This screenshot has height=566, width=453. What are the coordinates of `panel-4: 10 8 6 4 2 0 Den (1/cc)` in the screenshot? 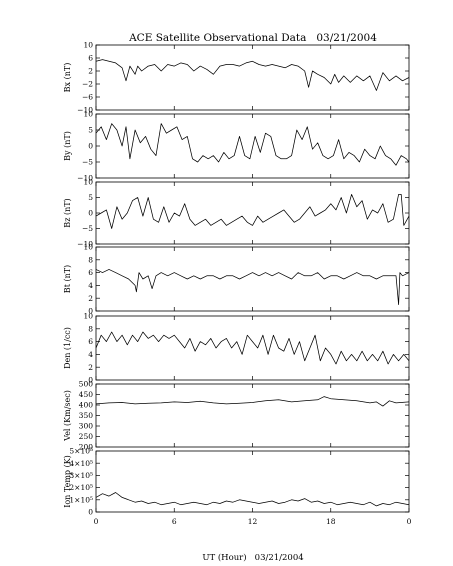 It's located at (236, 348).